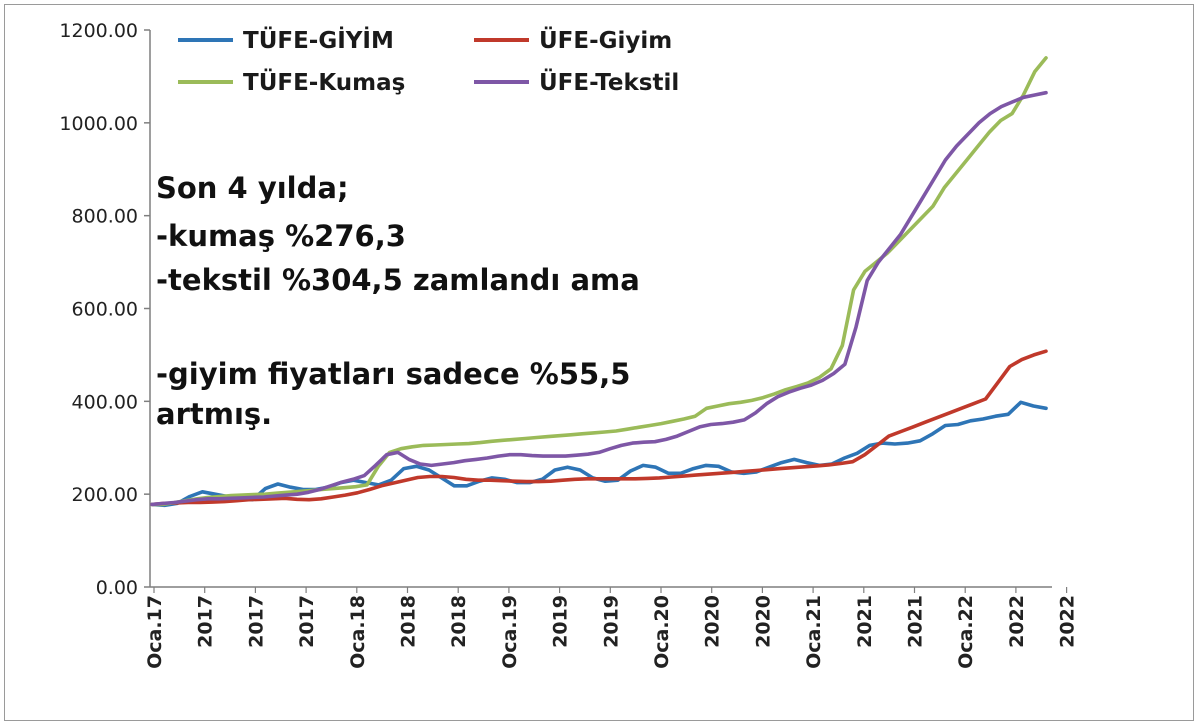 This screenshot has height=727, width=1200. What do you see at coordinates (105, 310) in the screenshot?
I see `y-tick-label: 600.00` at bounding box center [105, 310].